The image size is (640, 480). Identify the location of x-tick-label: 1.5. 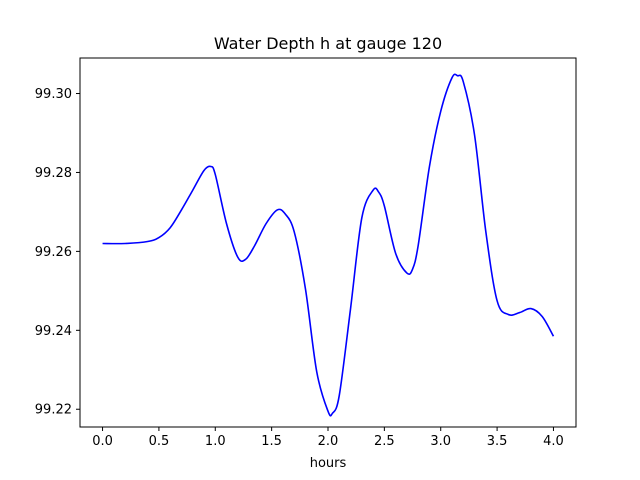
(271, 441).